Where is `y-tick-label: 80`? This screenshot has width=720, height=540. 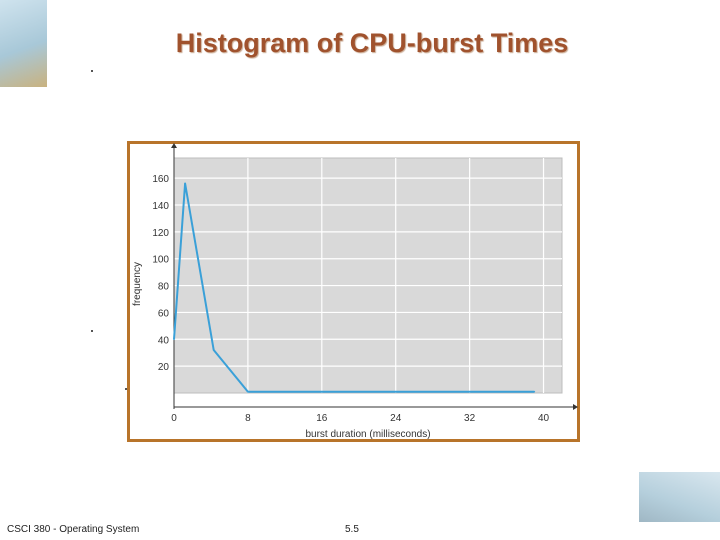 y-tick-label: 80 is located at coordinates (164, 287).